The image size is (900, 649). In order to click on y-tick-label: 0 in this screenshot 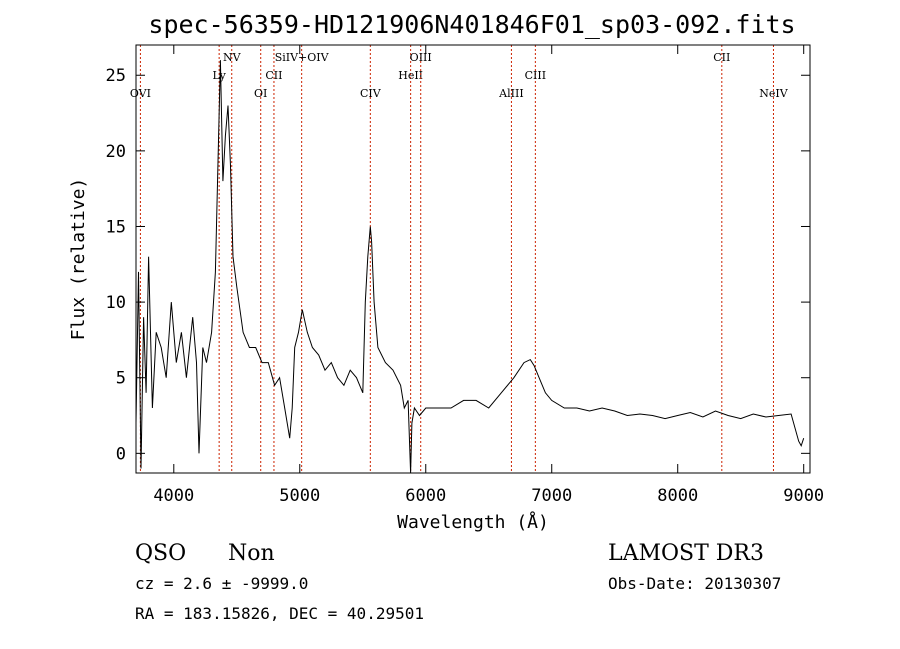, I will do `click(121, 454)`.